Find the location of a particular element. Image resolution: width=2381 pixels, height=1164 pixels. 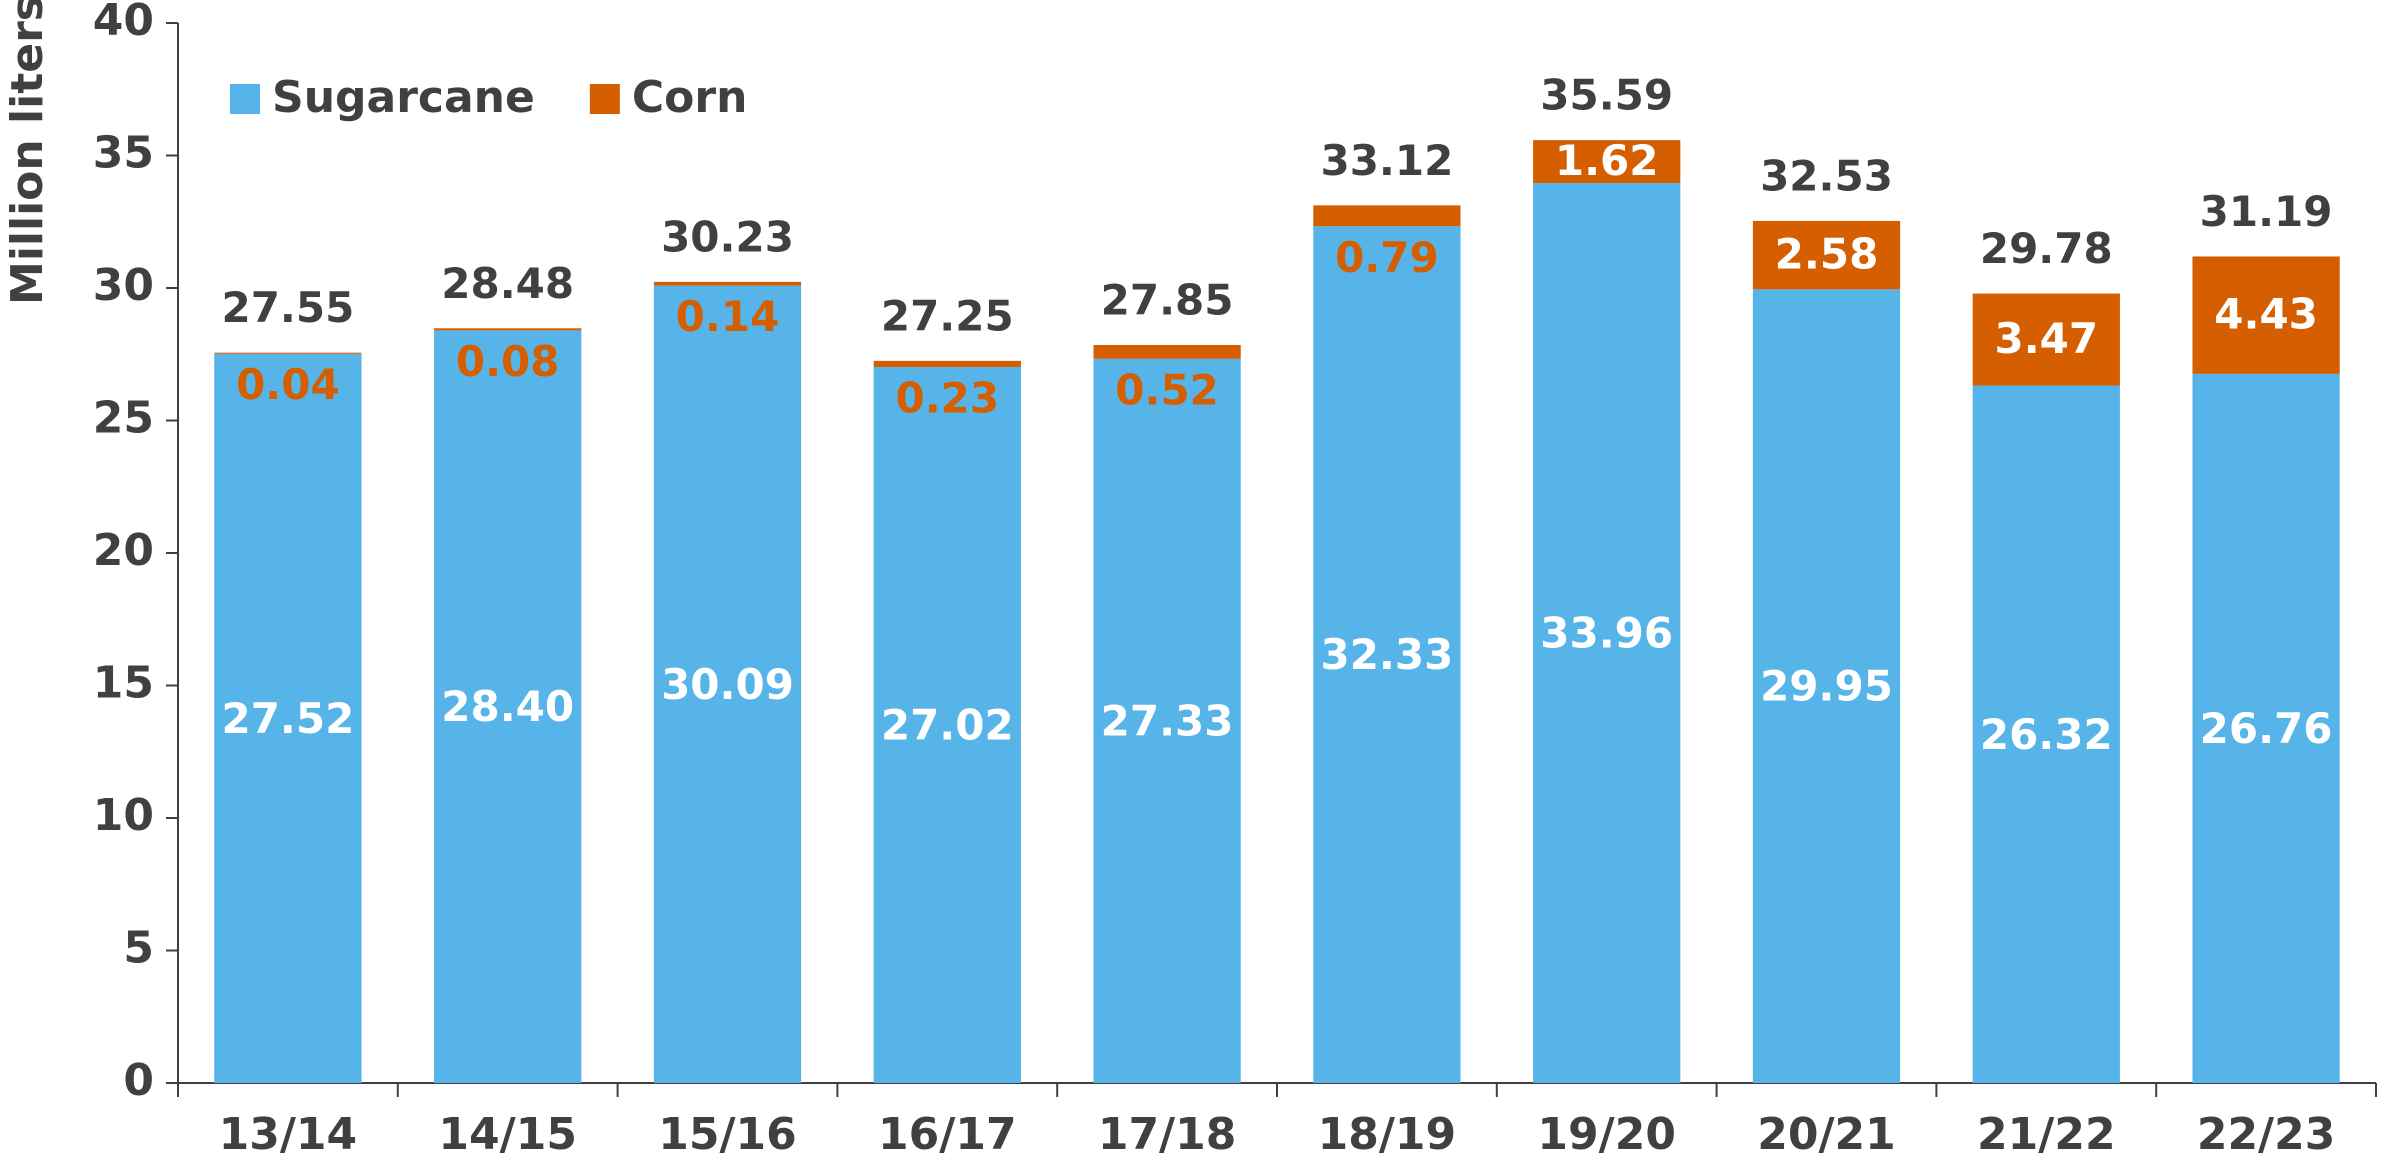

total-label: 32.53 is located at coordinates (1826, 175).